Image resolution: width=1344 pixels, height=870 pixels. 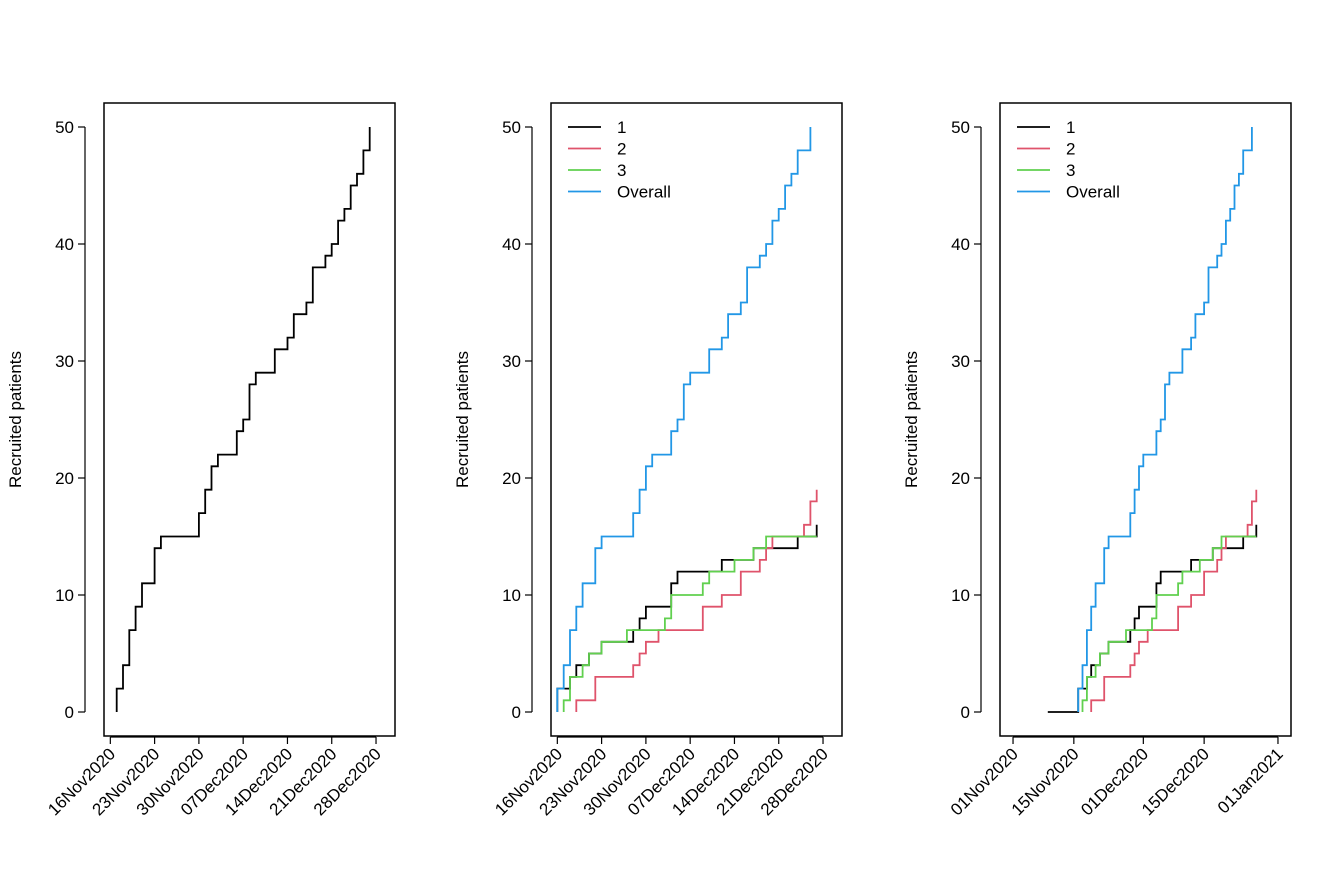 I want to click on series-line-cumulative, so click(x=243, y=419).